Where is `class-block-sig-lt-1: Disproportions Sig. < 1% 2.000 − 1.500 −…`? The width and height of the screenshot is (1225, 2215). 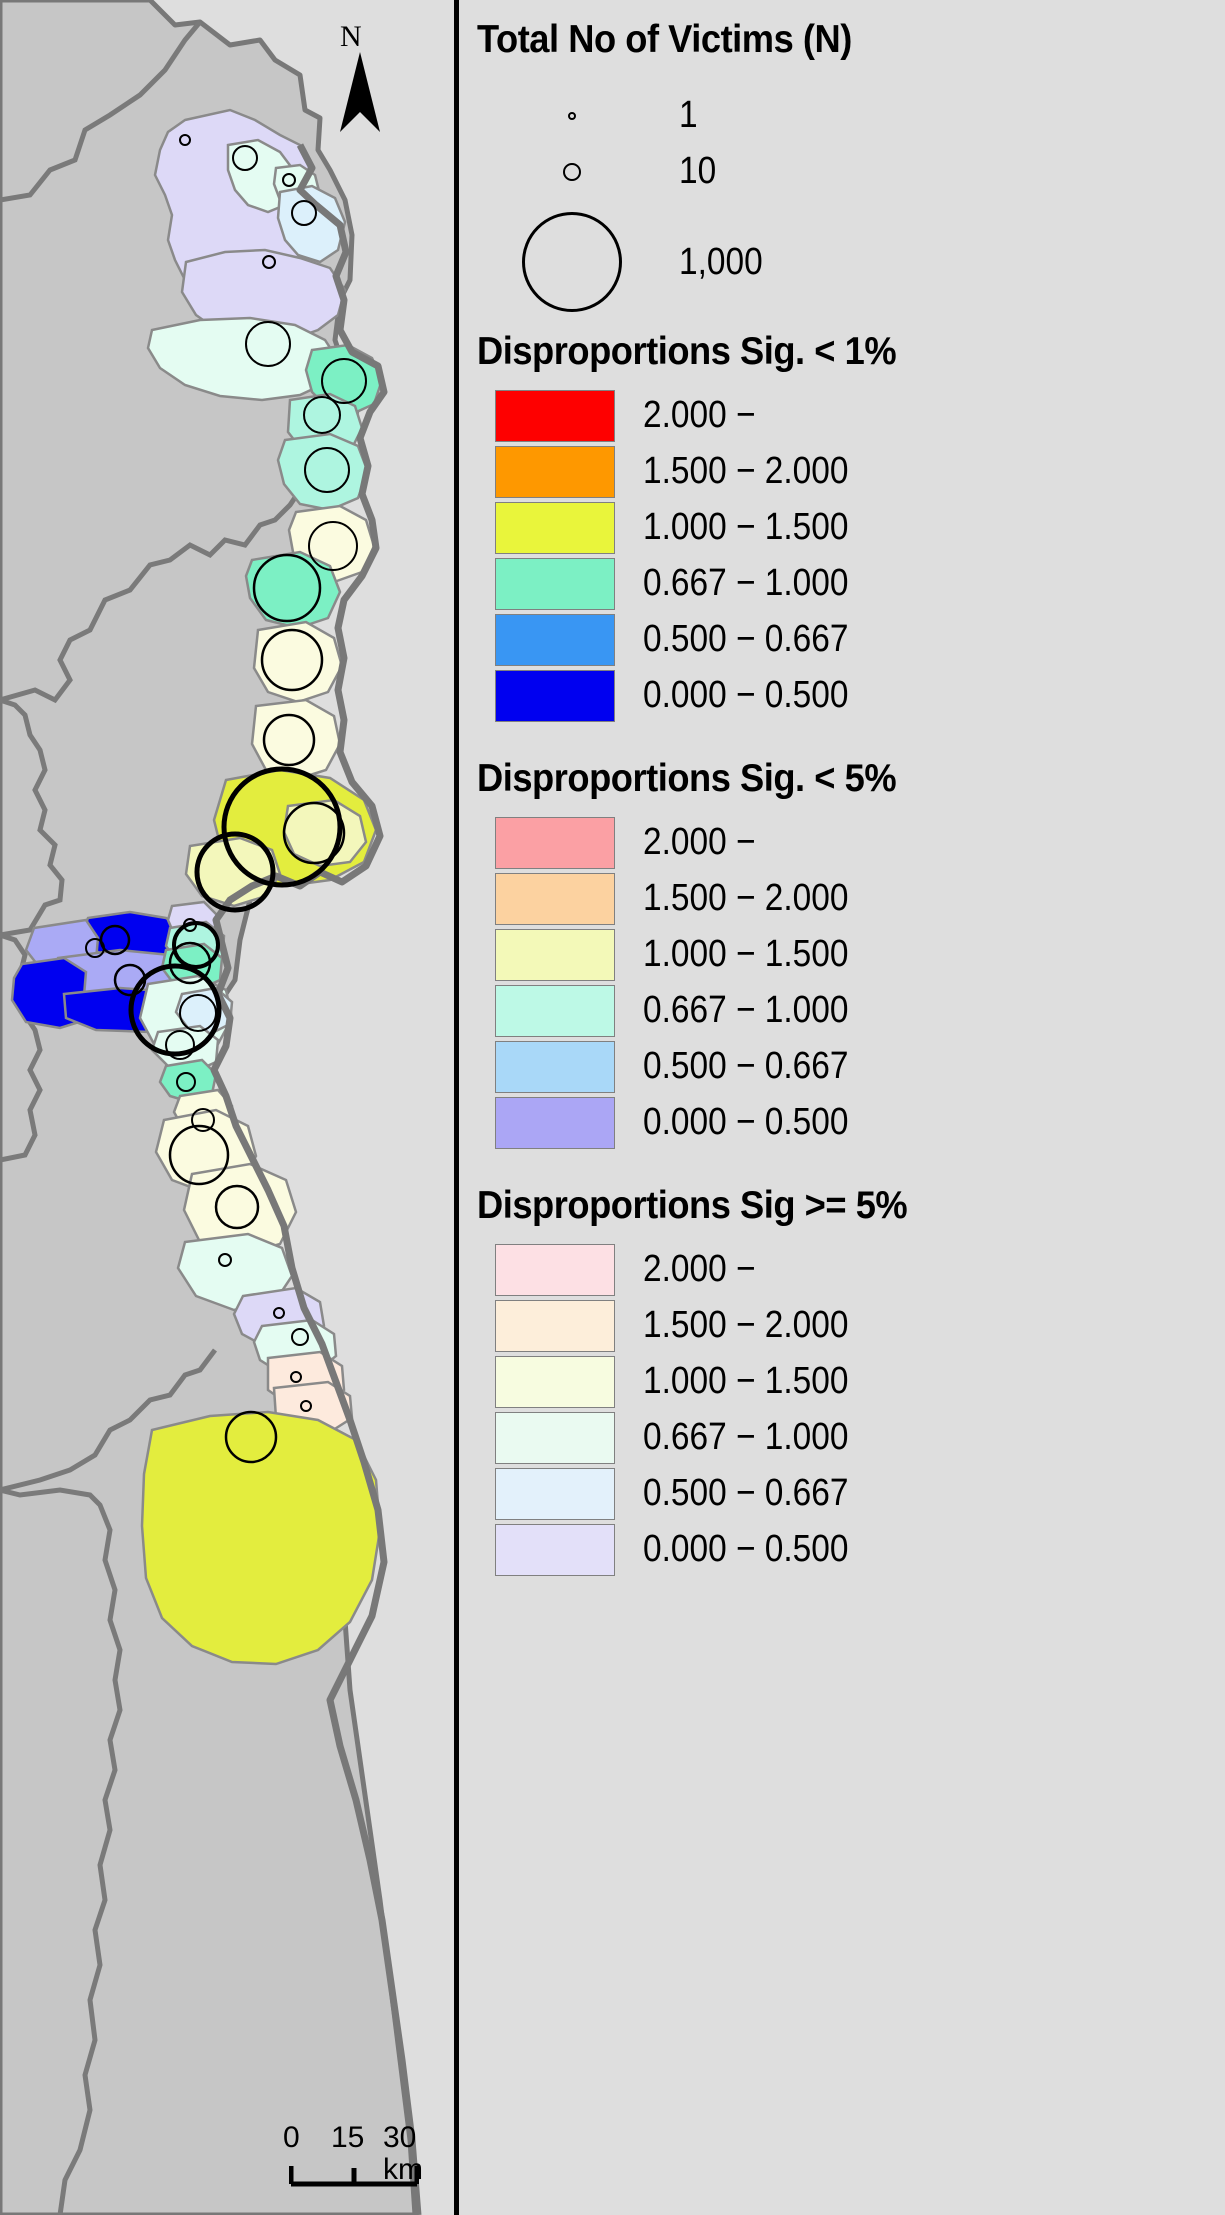
class-block-sig-lt-1: Disproportions Sig. < 1% 2.000 − 1.500 −… is located at coordinates (848, 526).